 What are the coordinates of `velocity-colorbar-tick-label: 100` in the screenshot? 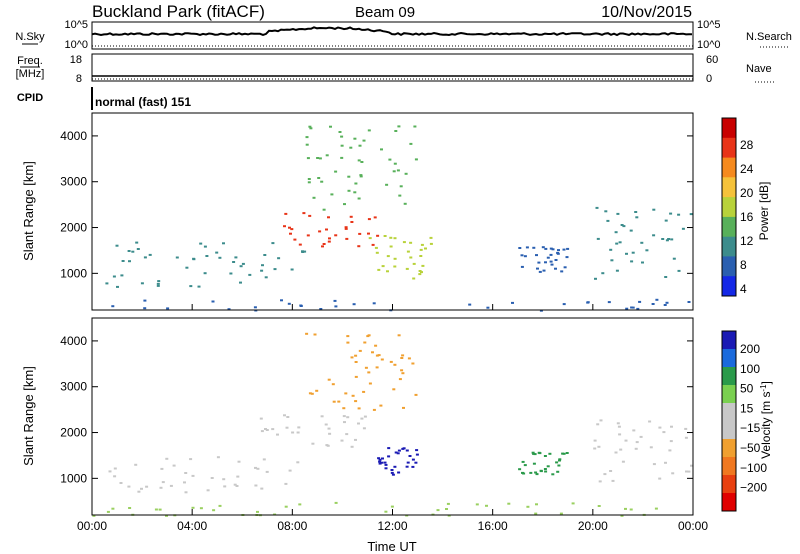 It's located at (750, 369).